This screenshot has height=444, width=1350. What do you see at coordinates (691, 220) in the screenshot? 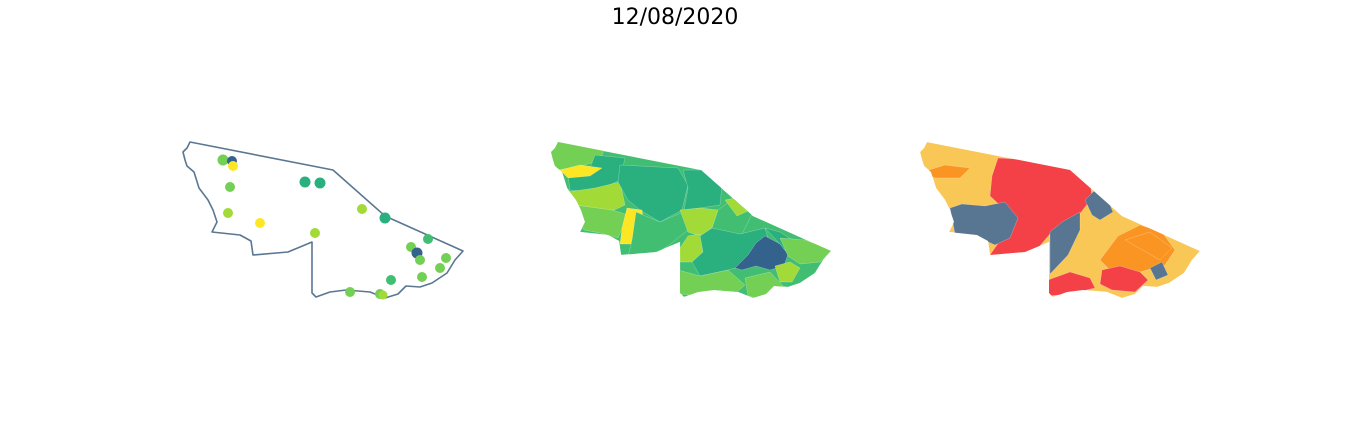
I see `continuous-choropleth-panel` at bounding box center [691, 220].